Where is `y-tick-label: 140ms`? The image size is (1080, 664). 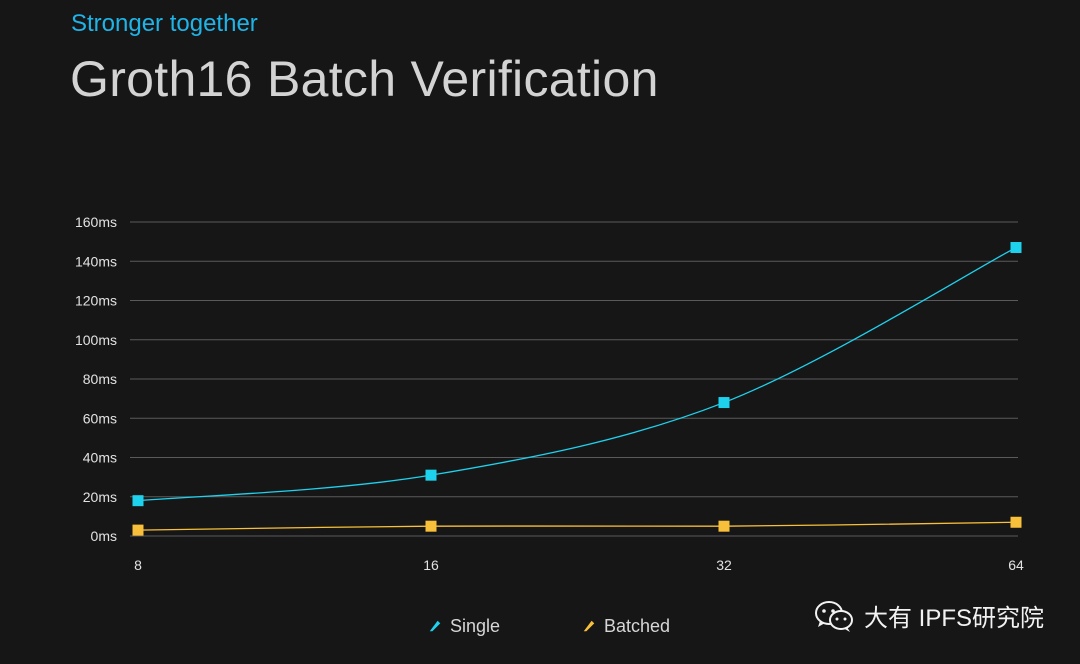
y-tick-label: 140ms is located at coordinates (96, 261).